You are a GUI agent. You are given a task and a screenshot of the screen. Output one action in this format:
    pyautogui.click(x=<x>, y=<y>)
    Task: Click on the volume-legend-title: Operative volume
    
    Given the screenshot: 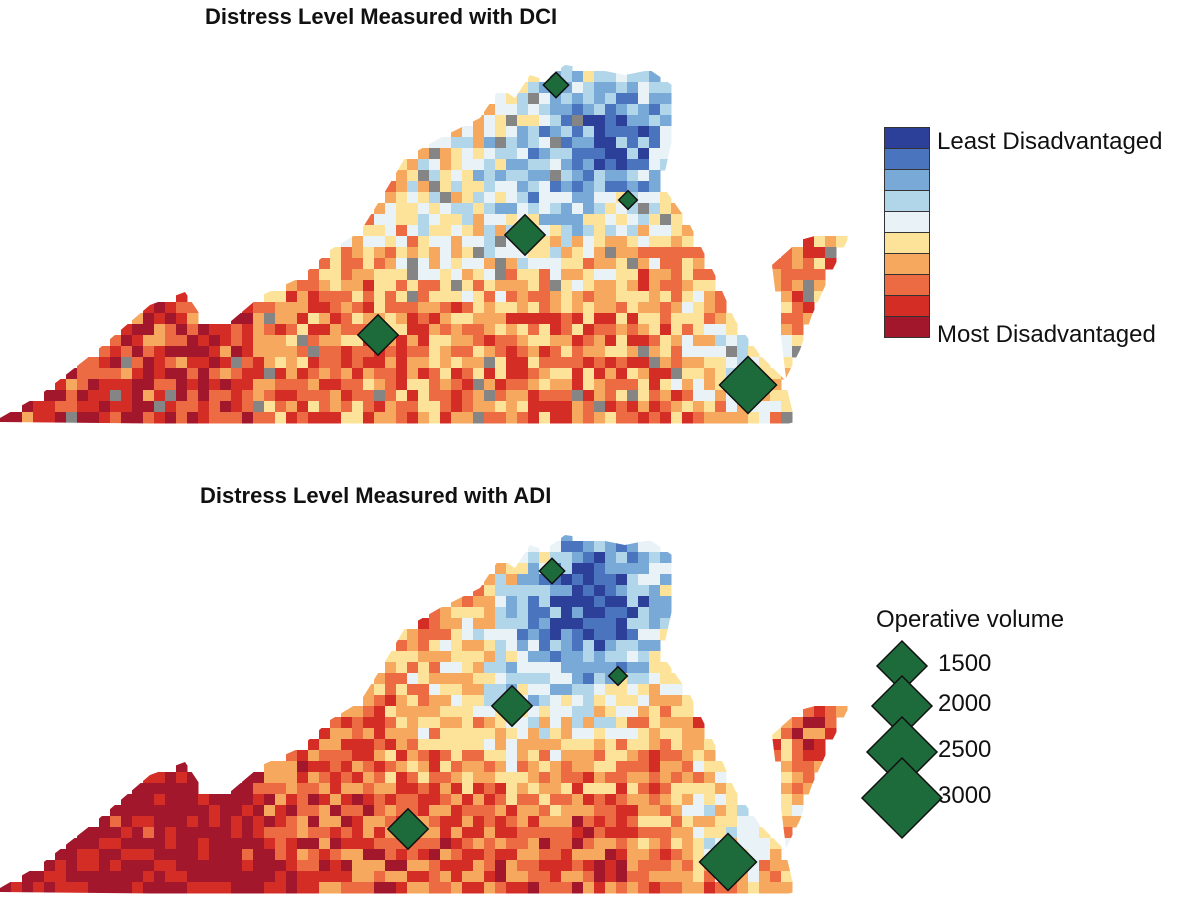 What is the action you would take?
    pyautogui.click(x=970, y=619)
    